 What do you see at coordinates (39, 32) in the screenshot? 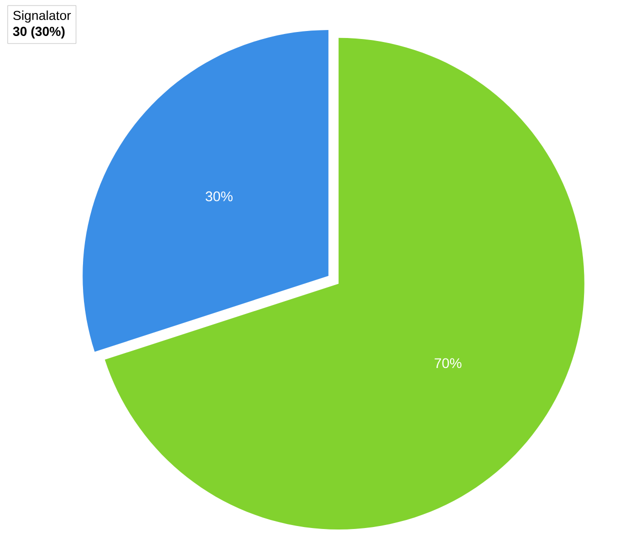
I see `text: 30 (30%)` at bounding box center [39, 32].